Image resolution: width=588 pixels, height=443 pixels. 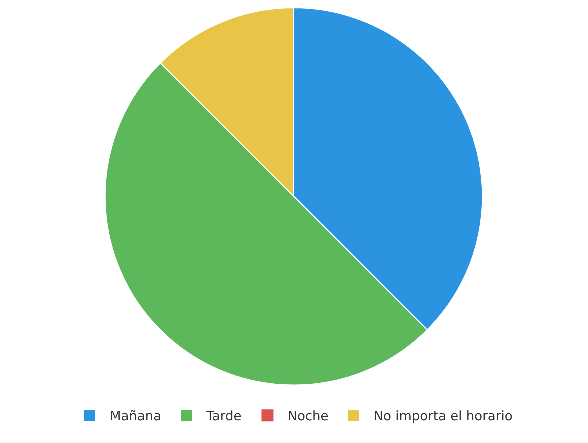 I want to click on legend-label: Noche, so click(x=308, y=417).